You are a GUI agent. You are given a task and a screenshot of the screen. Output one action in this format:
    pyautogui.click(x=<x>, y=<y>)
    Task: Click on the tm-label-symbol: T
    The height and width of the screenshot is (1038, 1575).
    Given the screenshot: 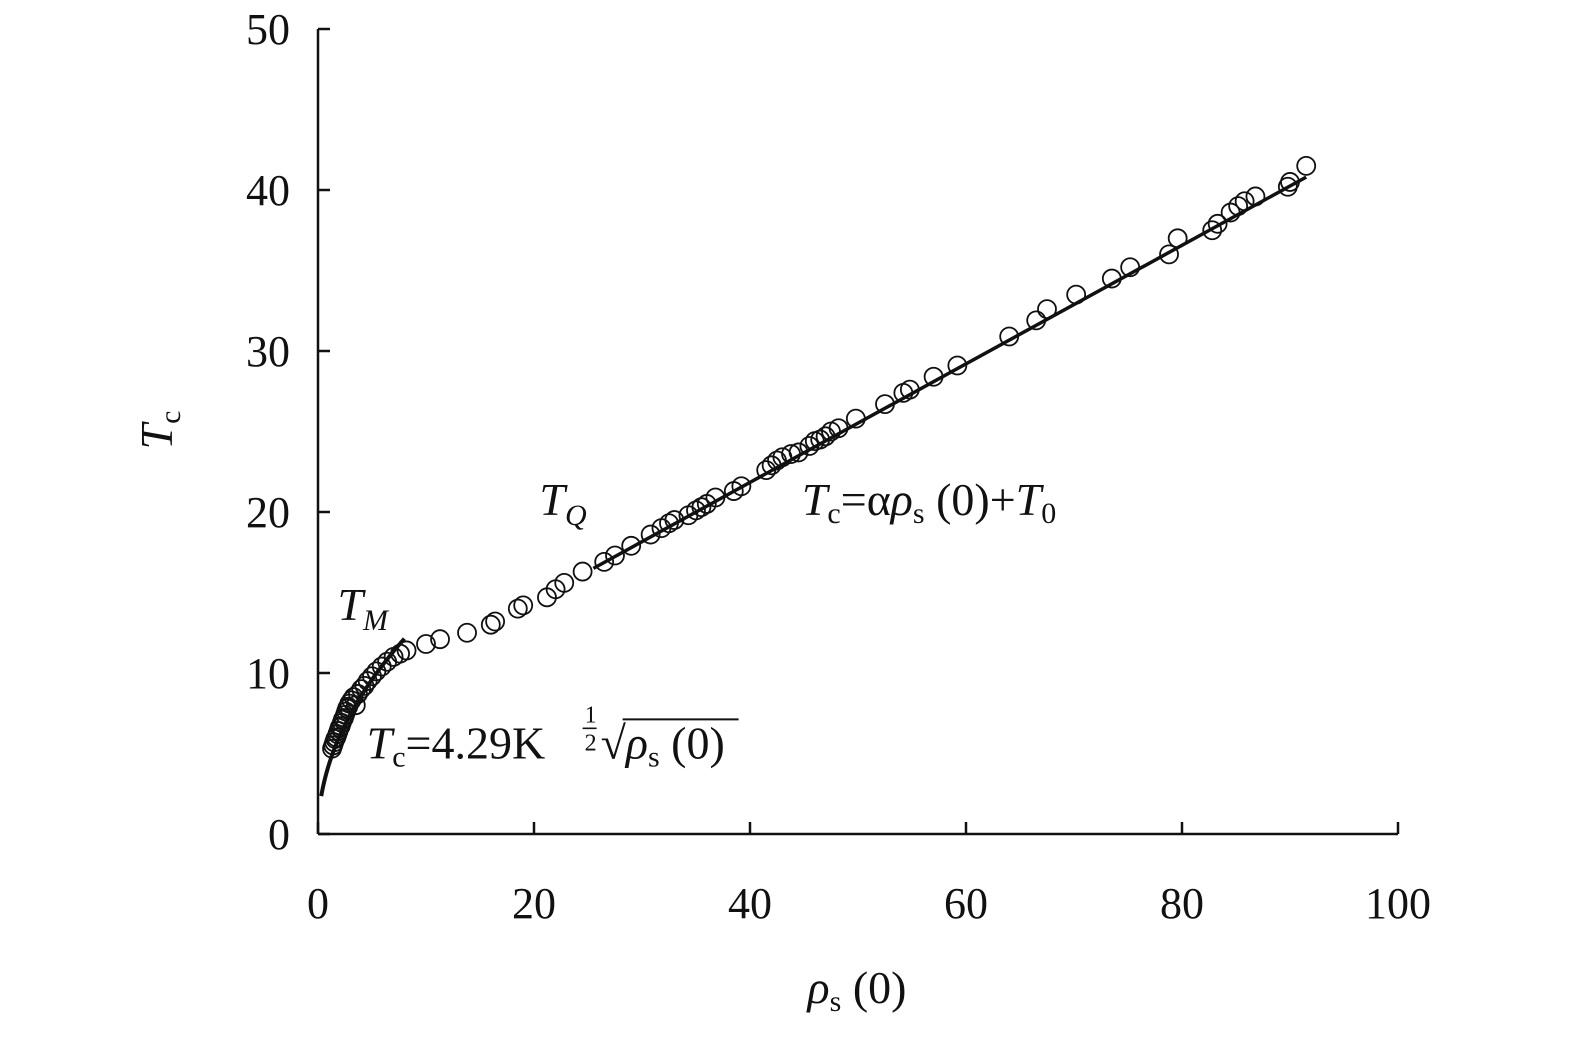 What is the action you would take?
    pyautogui.click(x=351, y=604)
    